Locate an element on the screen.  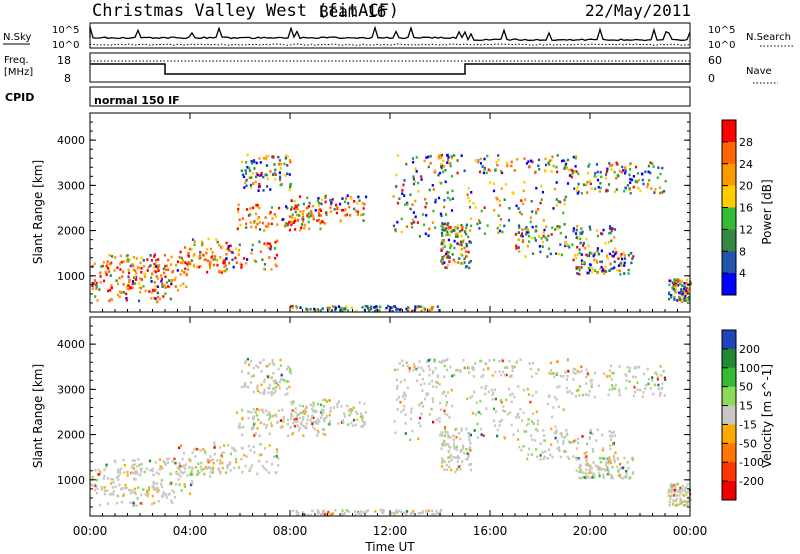
noise-tick-bottom-right: 10^0 is located at coordinates (721, 45).